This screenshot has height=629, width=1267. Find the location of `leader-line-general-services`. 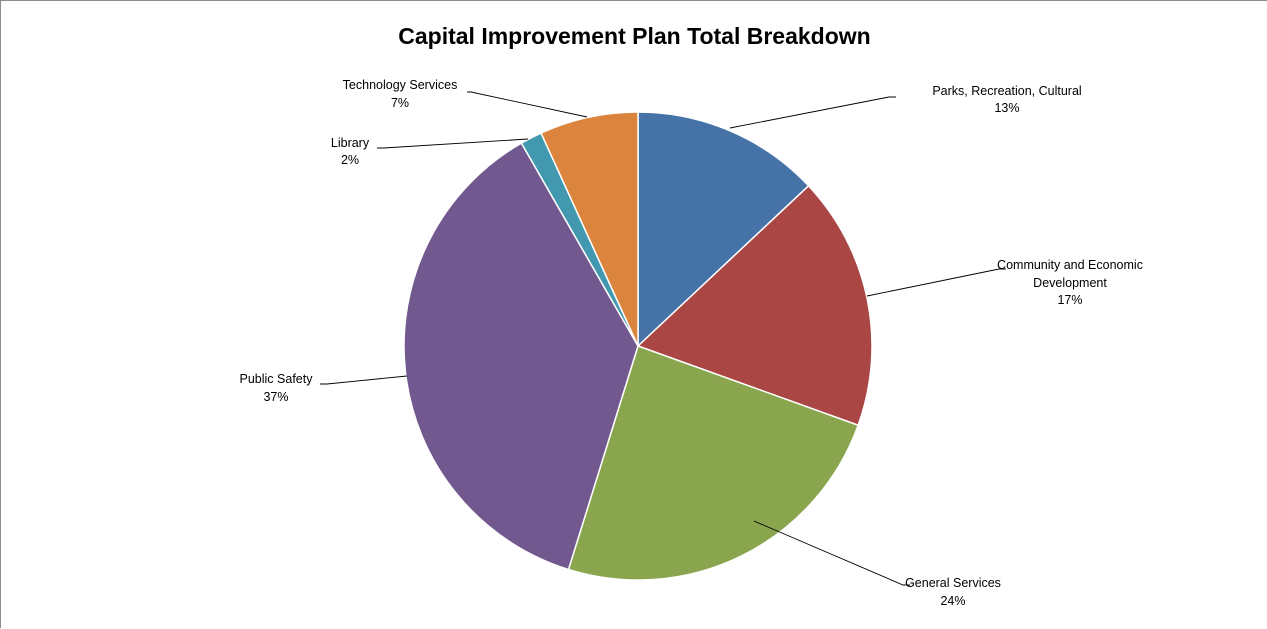

leader-line-general-services is located at coordinates (831, 553).